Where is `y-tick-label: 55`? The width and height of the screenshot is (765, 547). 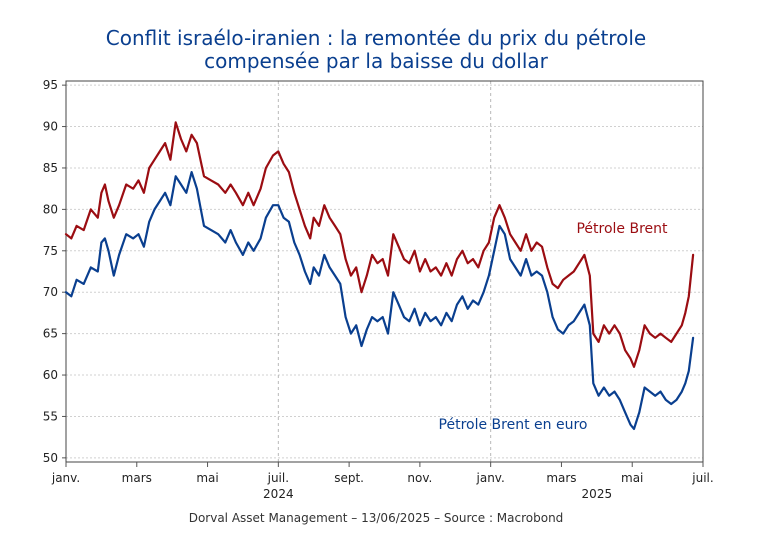 y-tick-label: 55 is located at coordinates (50, 416).